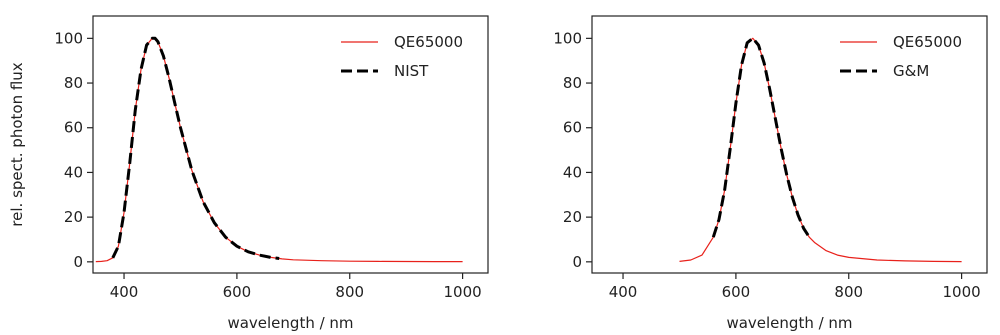 This screenshot has height=335, width=1000. Describe the element at coordinates (411, 71) in the screenshot. I see `legend-label: NIST` at that location.